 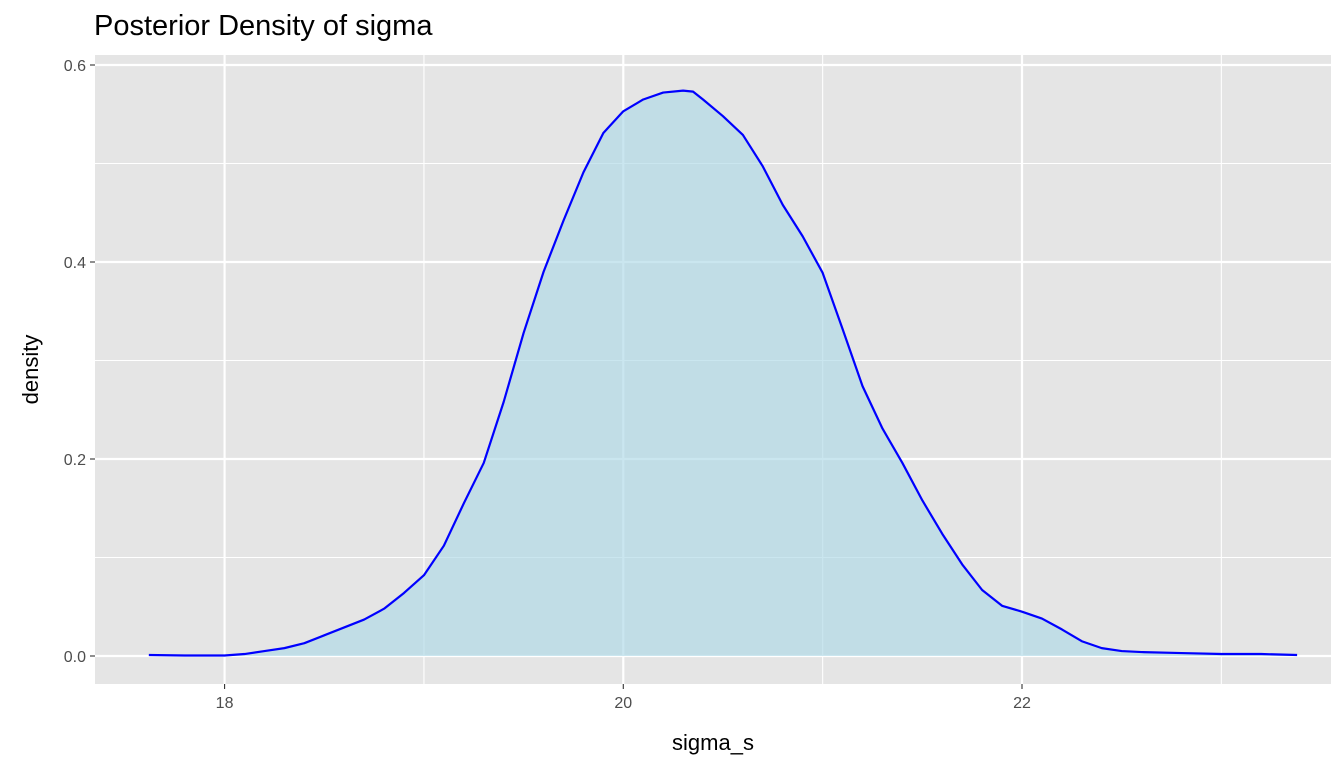 What do you see at coordinates (30, 370) in the screenshot?
I see `y-axis-title: density` at bounding box center [30, 370].